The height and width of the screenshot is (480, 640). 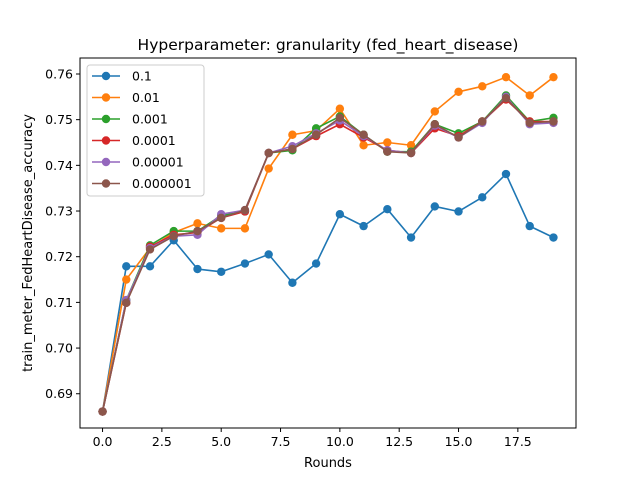 I want to click on y-axis: 0.69 0.70 0.71 0.72 0.73 0.74 0.75 0.76, so click(x=62, y=233).